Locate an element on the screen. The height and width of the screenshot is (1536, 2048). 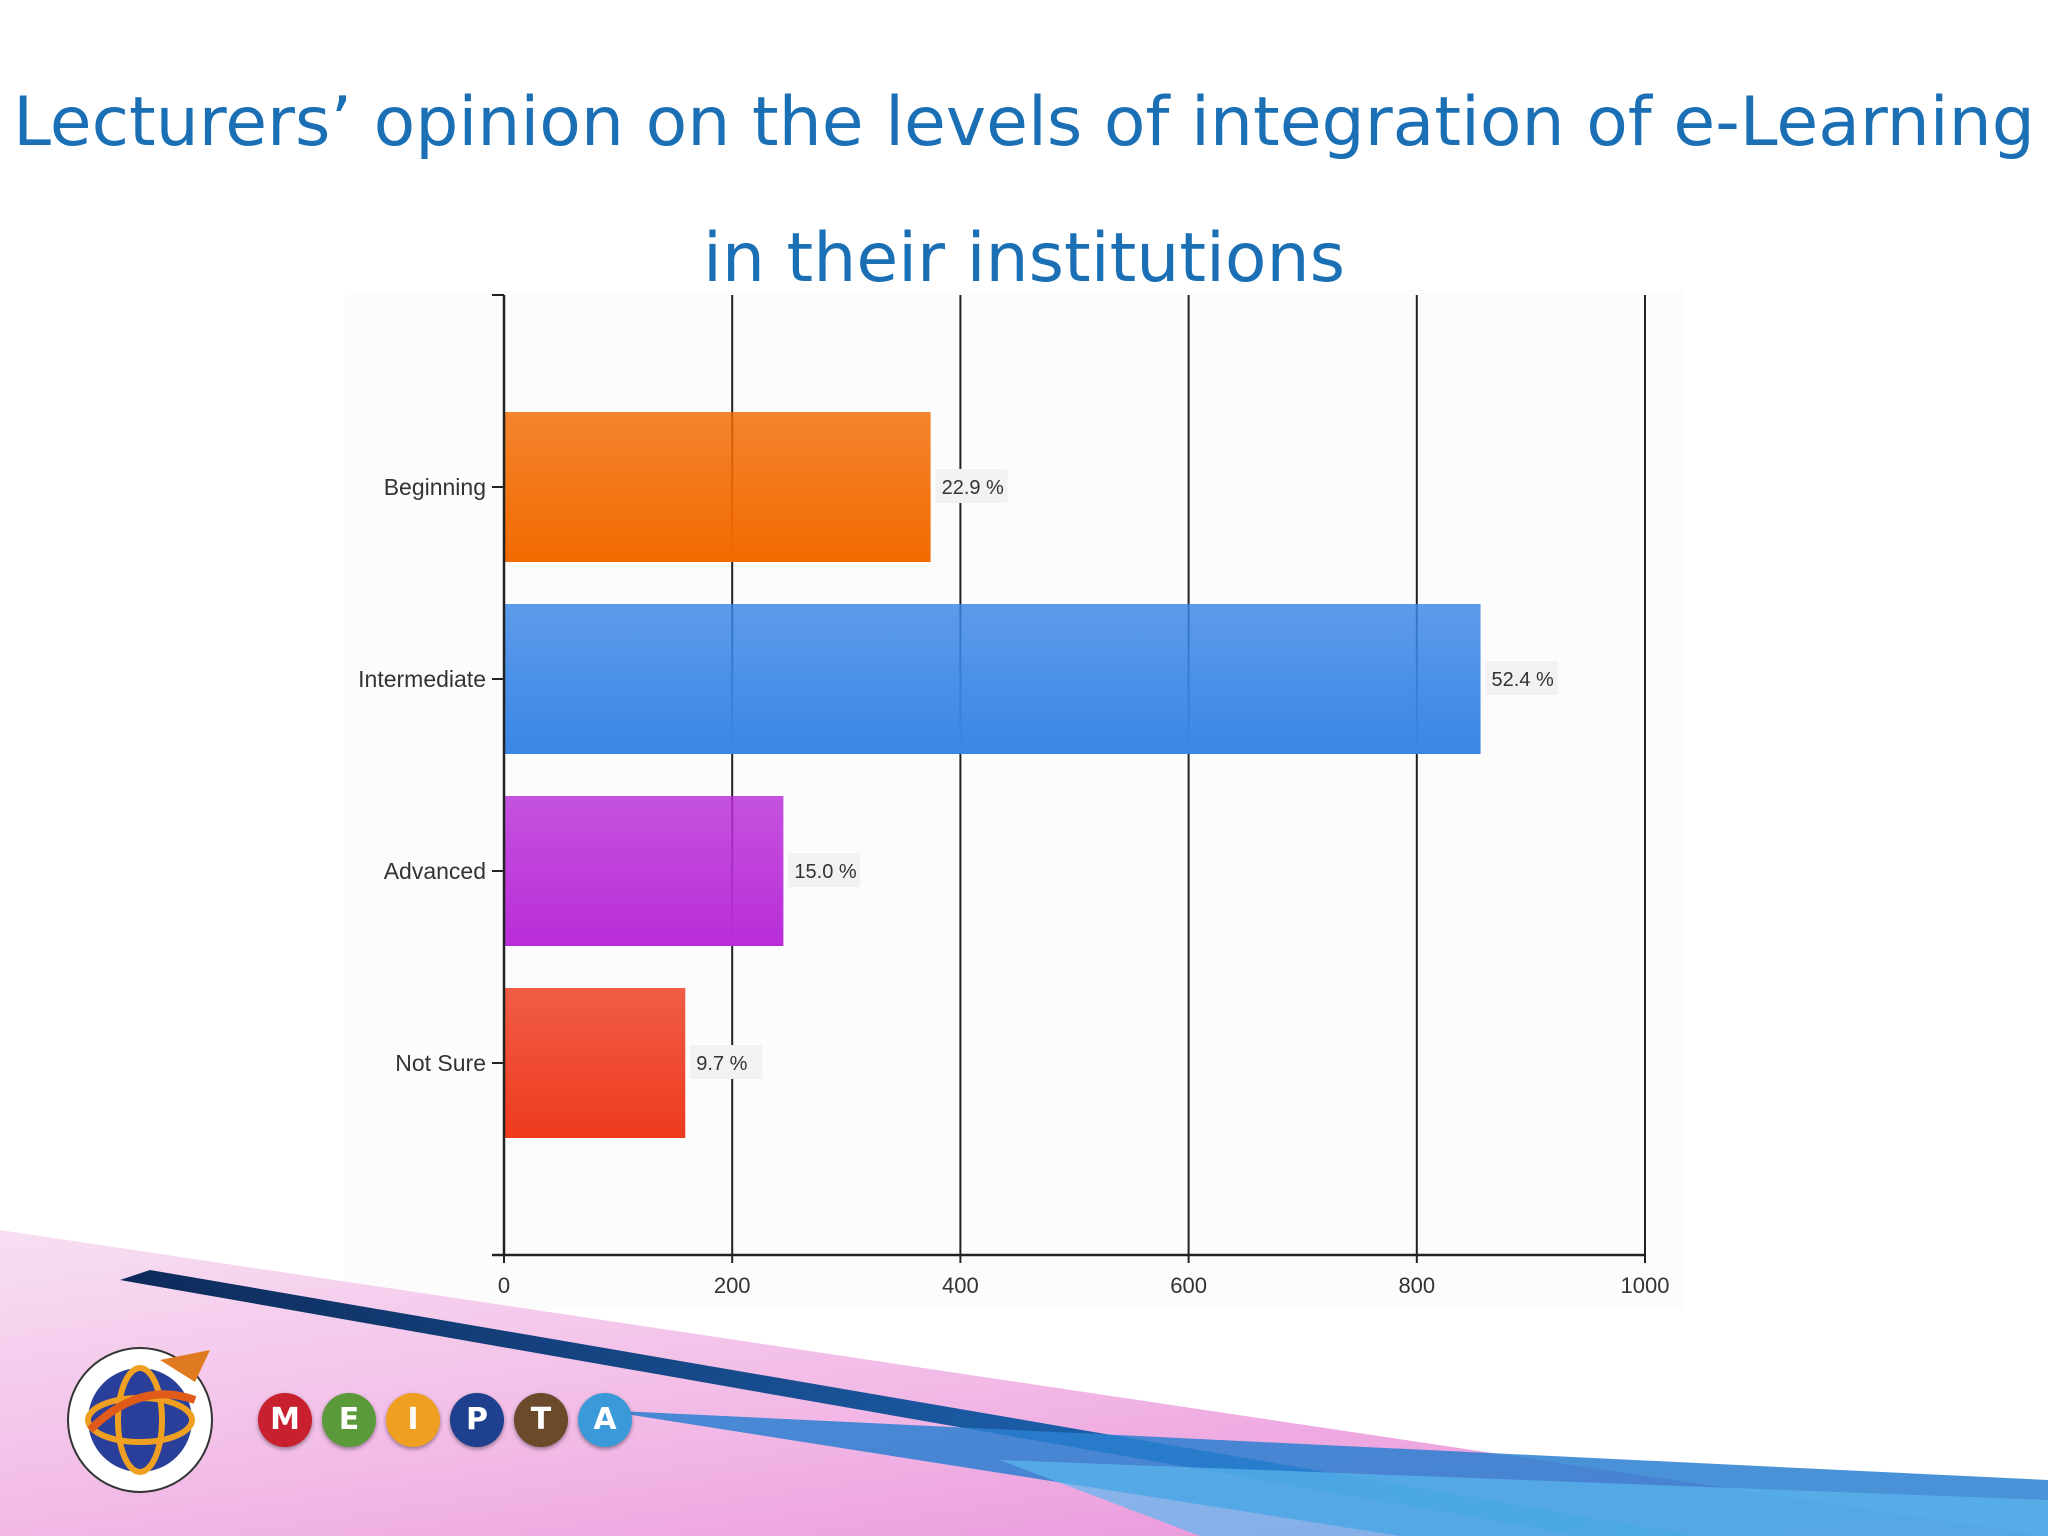
x-tick-label-600: 600 is located at coordinates (1188, 1285).